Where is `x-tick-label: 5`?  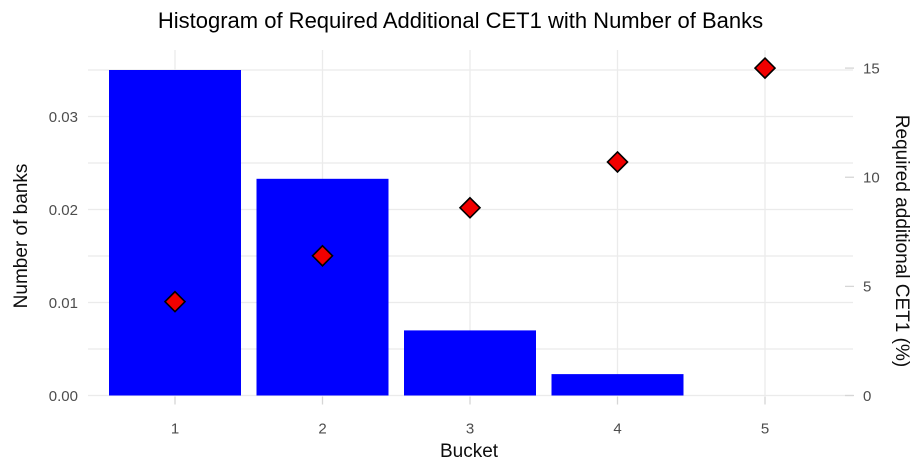
x-tick-label: 5 is located at coordinates (765, 428).